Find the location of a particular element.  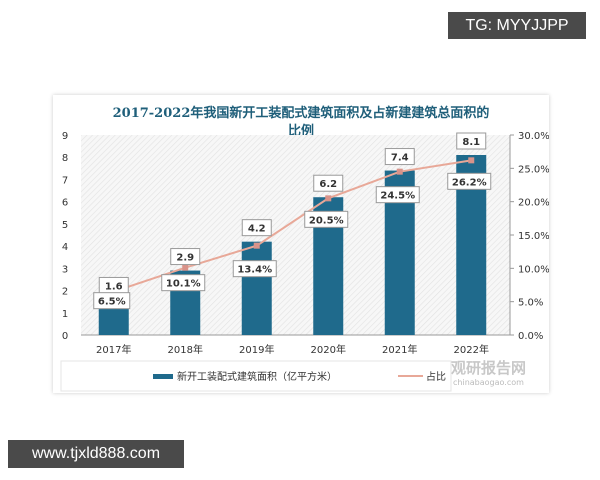

x-tick-label: 2022年 is located at coordinates (471, 349).